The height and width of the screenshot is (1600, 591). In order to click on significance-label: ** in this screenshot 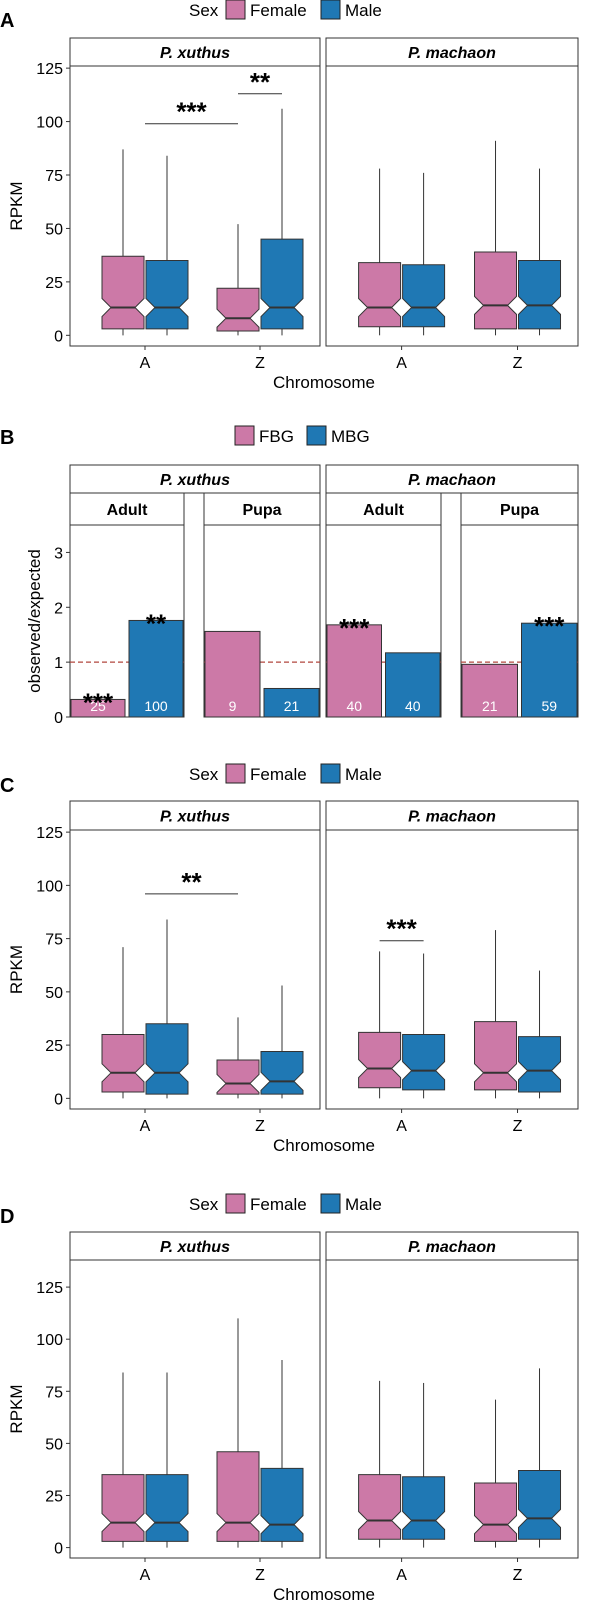, I will do `click(156, 623)`.